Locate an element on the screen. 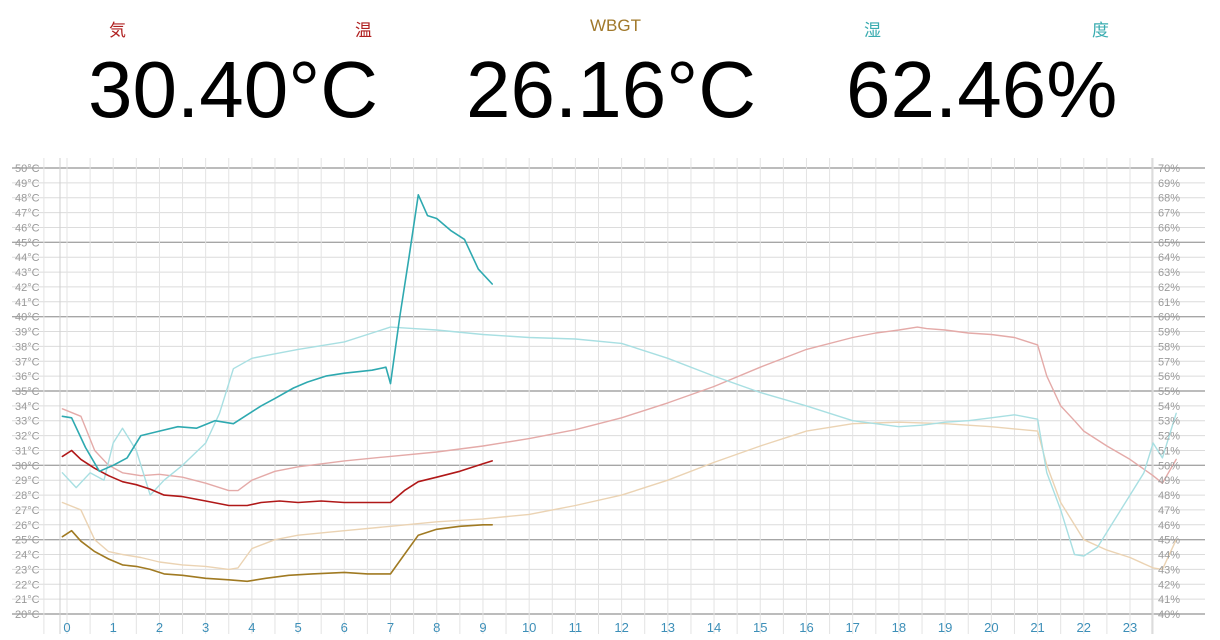 This screenshot has width=1220, height=640. hour-tick-label: 17 is located at coordinates (852, 627).